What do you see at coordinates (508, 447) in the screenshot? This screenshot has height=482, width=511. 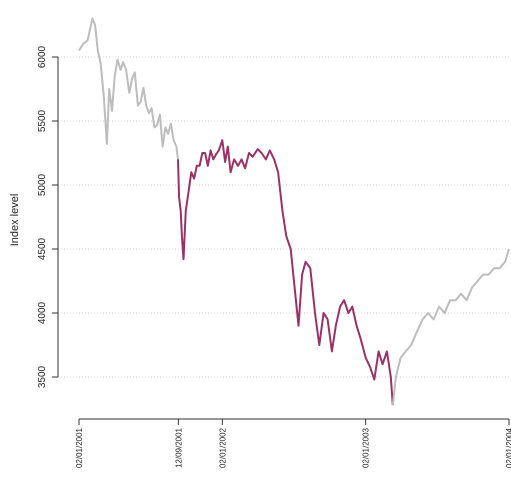 I see `x-tick-label: 02/01/2004` at bounding box center [508, 447].